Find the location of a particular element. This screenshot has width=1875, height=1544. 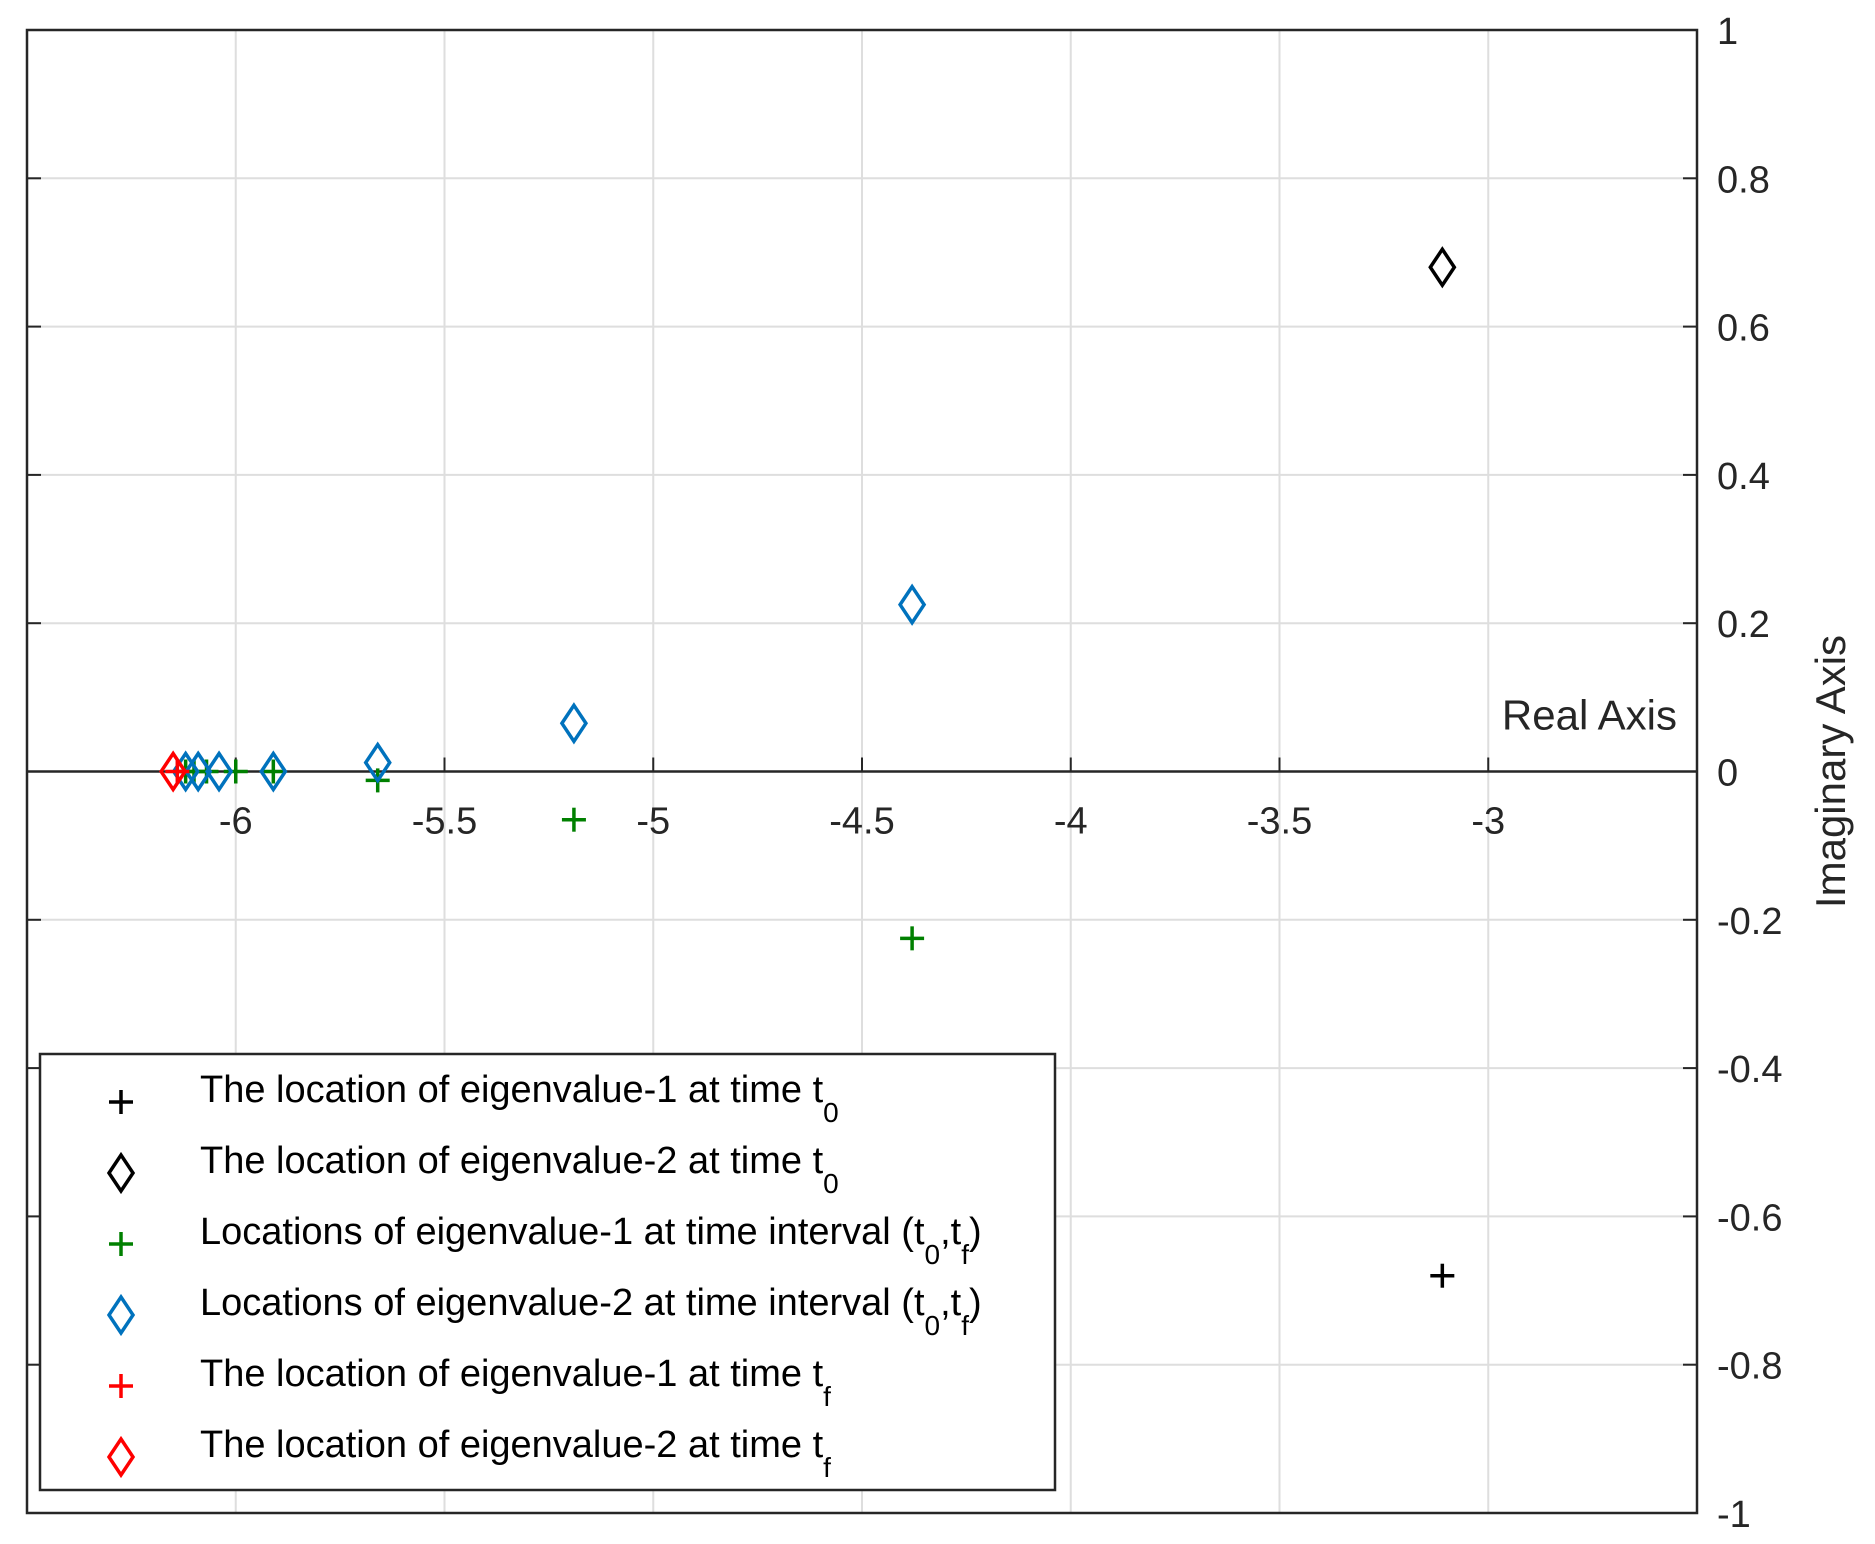

y-tick-label: 0.6 is located at coordinates (1743, 329).